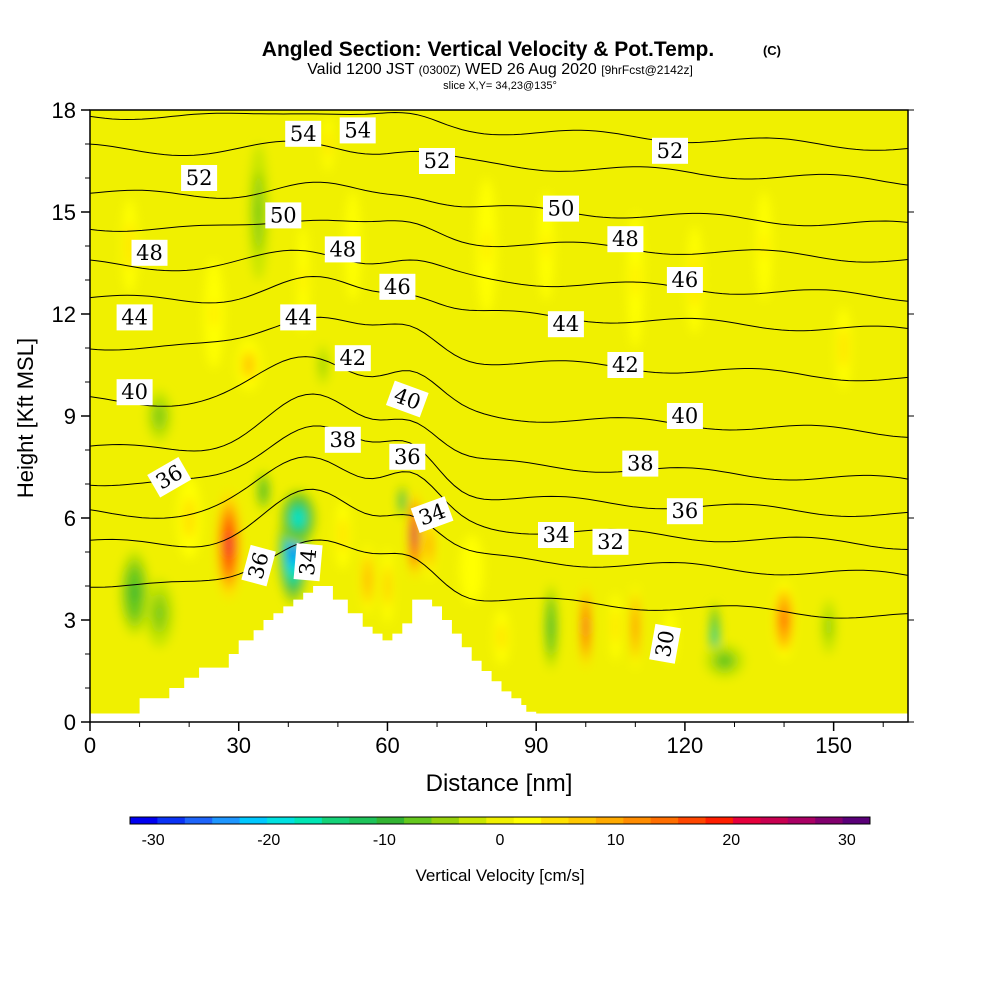 This screenshot has width=1000, height=1000. What do you see at coordinates (499, 783) in the screenshot?
I see `x-axis-label: Distance [nm]` at bounding box center [499, 783].